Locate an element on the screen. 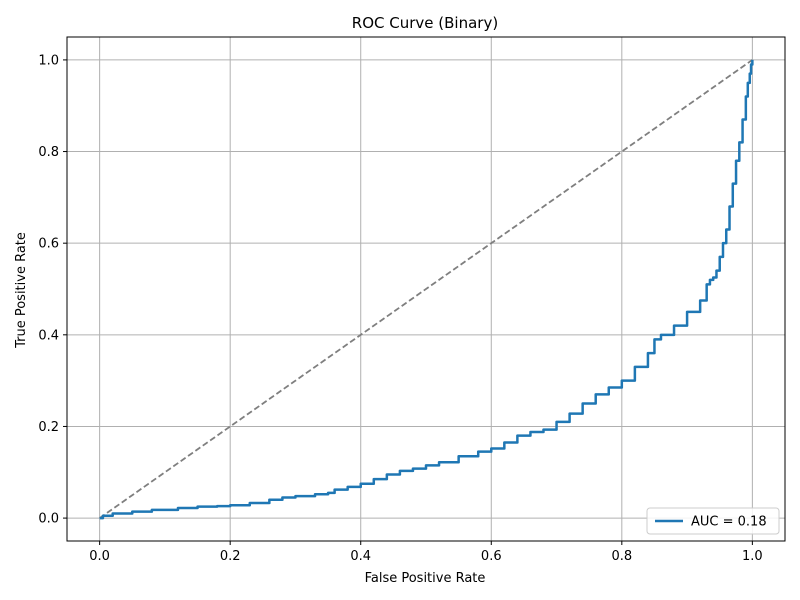 The width and height of the screenshot is (800, 600). y-tick-label: 1.0 is located at coordinates (48, 60).